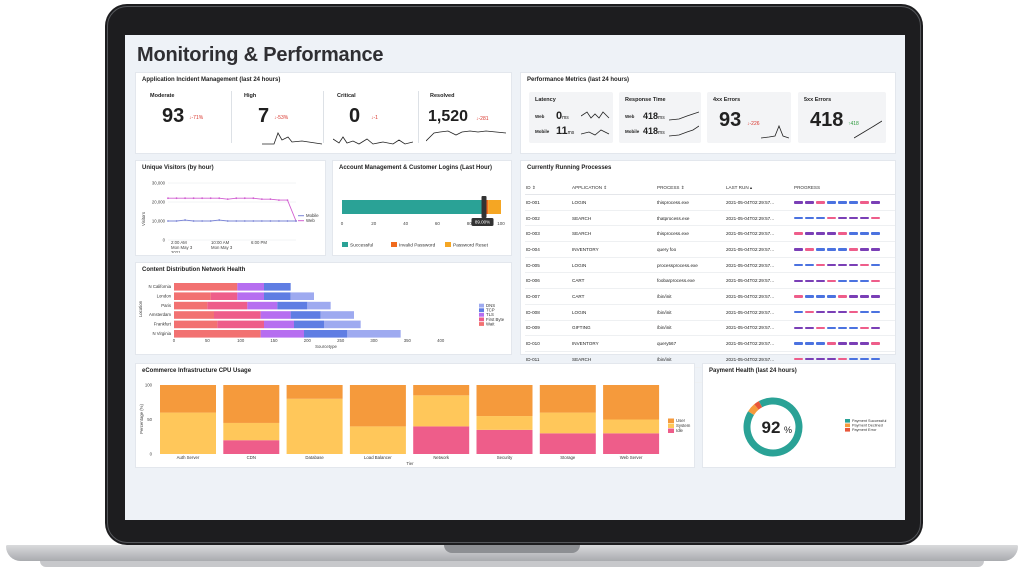  What do you see at coordinates (827, 120) in the screenshot?
I see `errors-5xx-value: 418` at bounding box center [827, 120].